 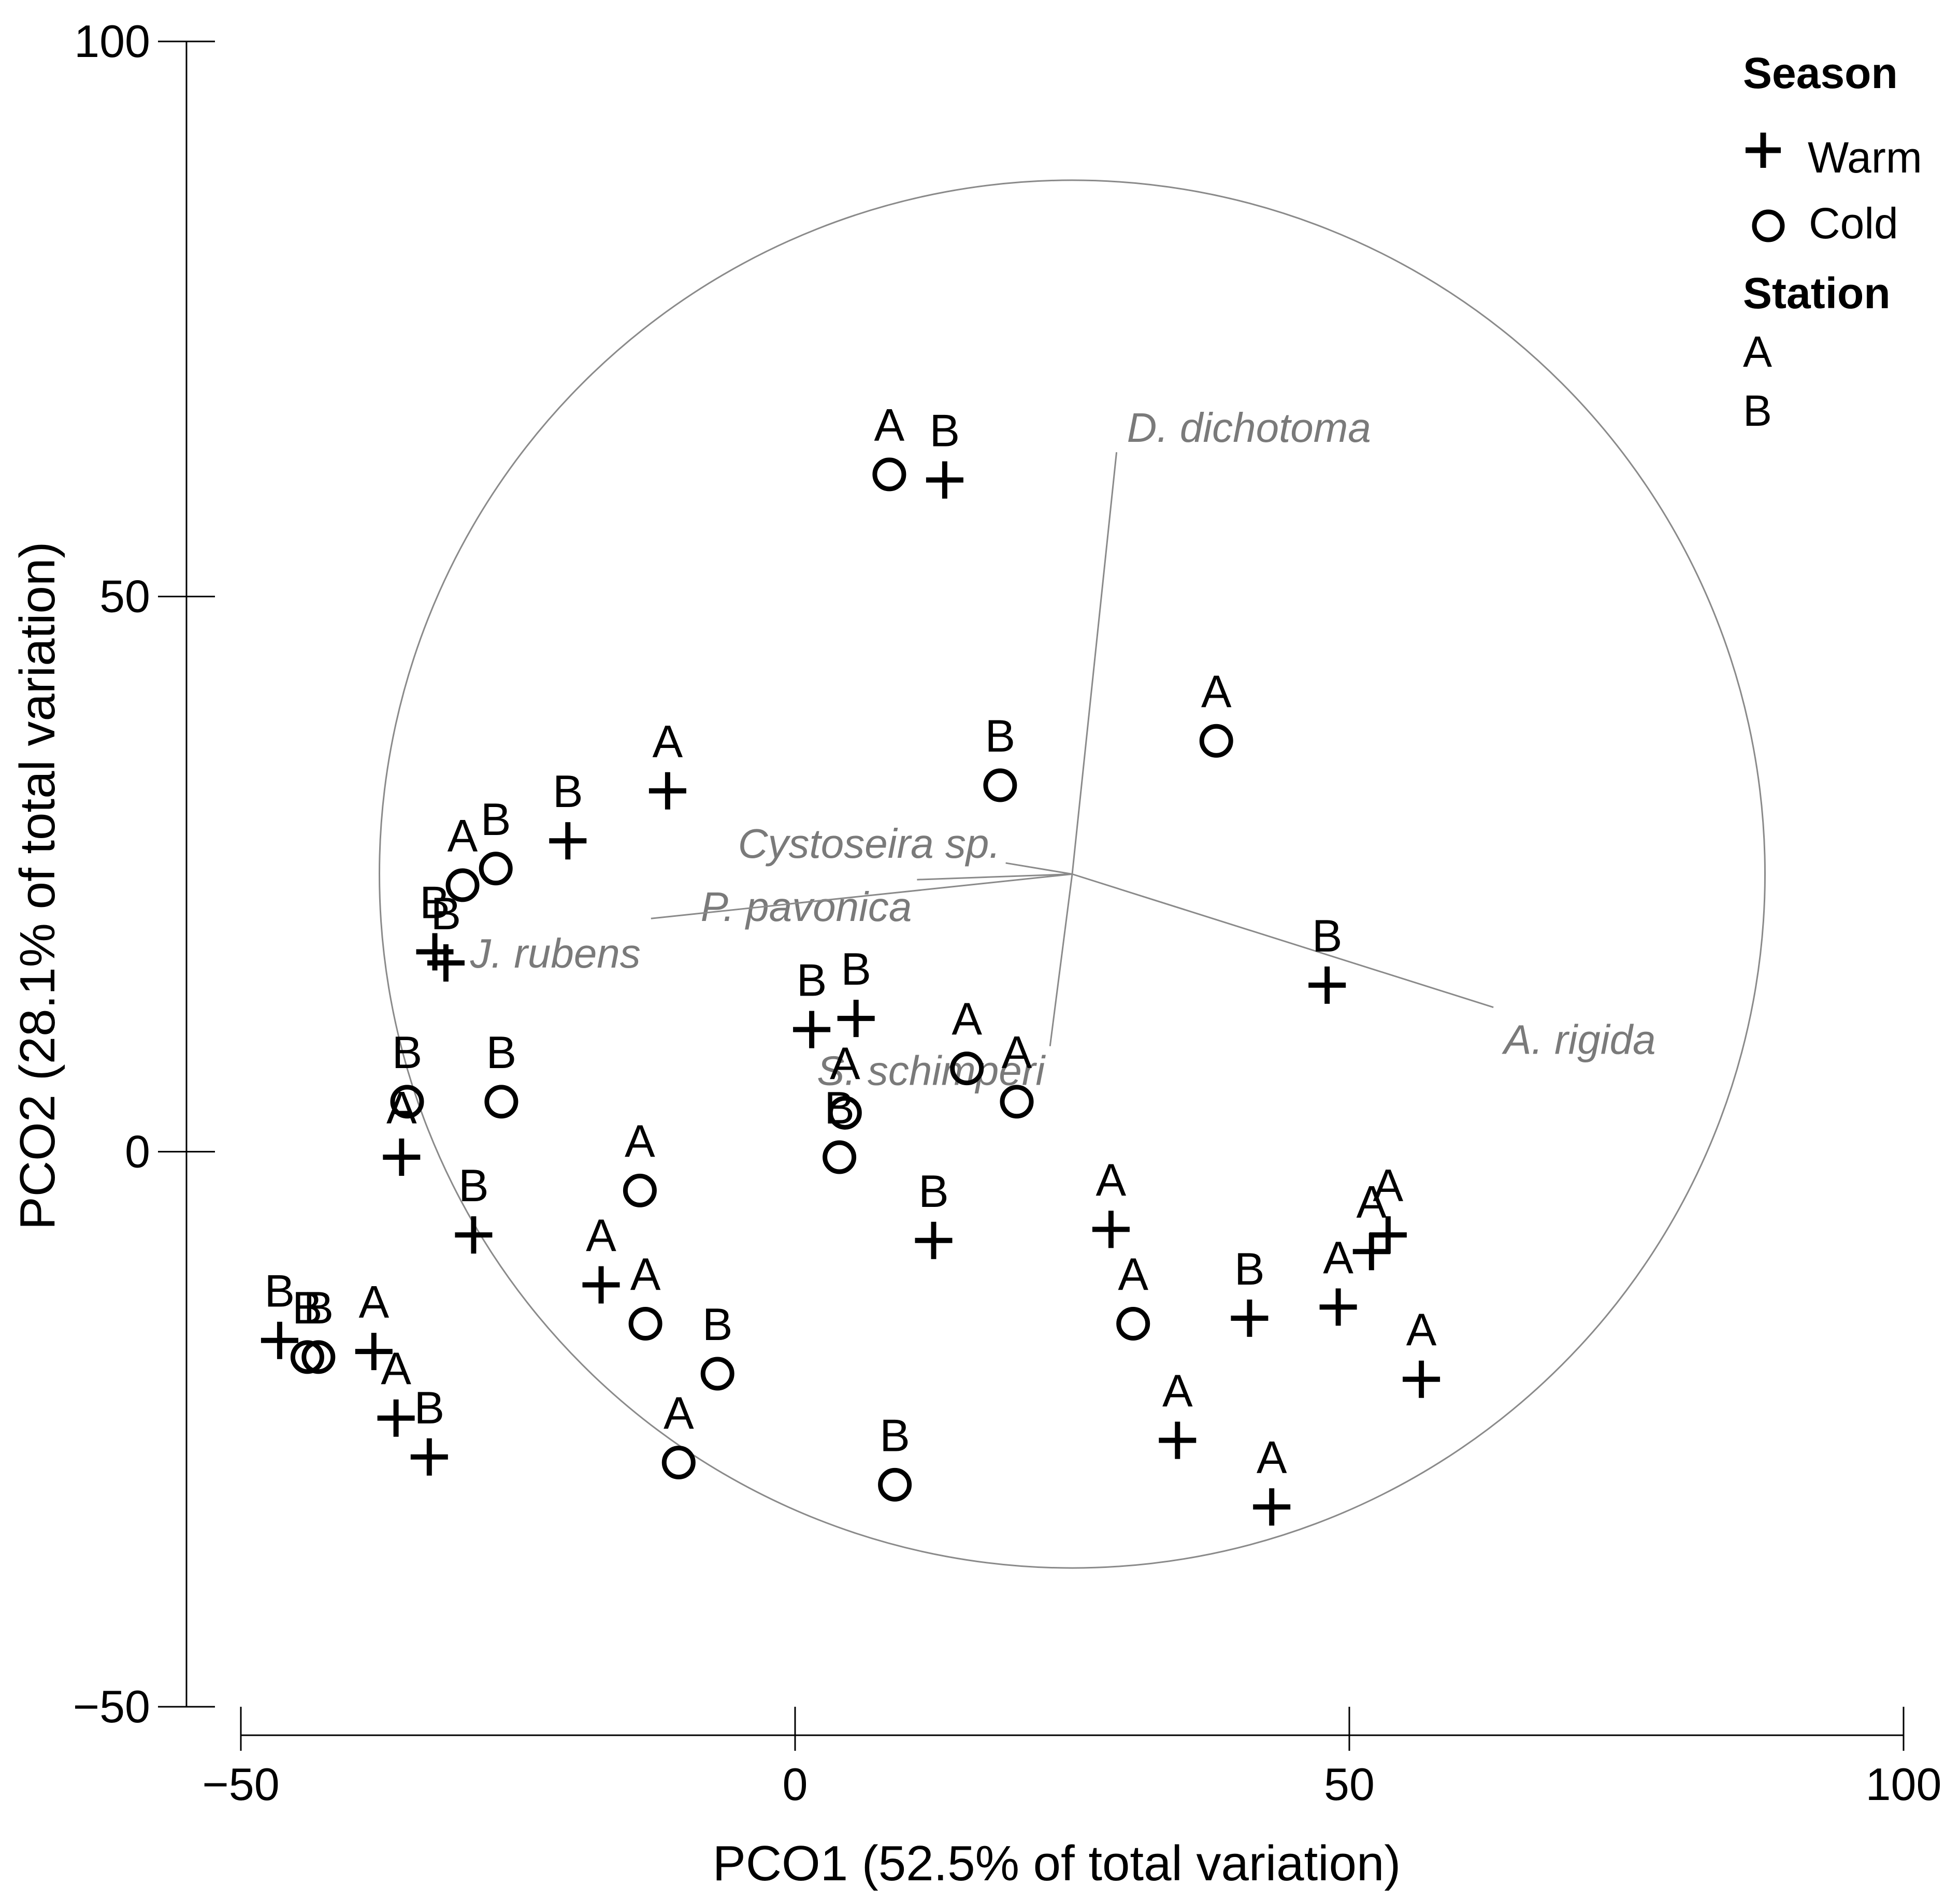 What do you see at coordinates (1865, 158) in the screenshot?
I see `legend-label-warm: Warm` at bounding box center [1865, 158].